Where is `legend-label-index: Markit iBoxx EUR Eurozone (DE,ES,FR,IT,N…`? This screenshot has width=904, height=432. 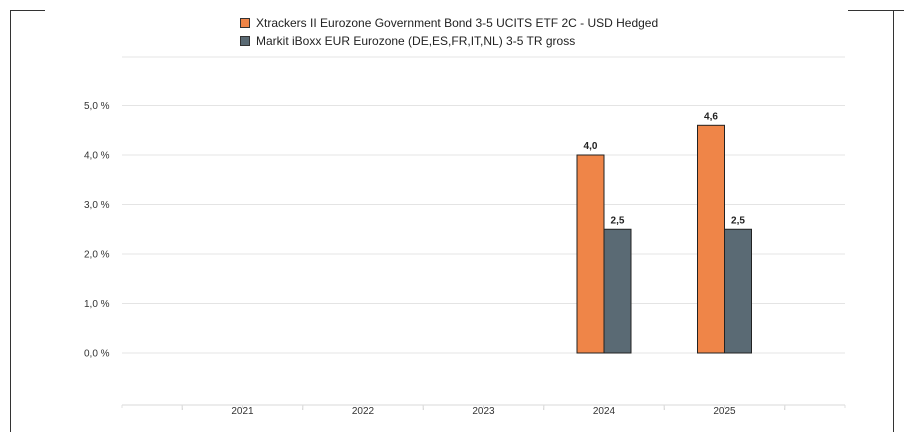 legend-label-index: Markit iBoxx EUR Eurozone (DE,ES,FR,IT,N… is located at coordinates (416, 41).